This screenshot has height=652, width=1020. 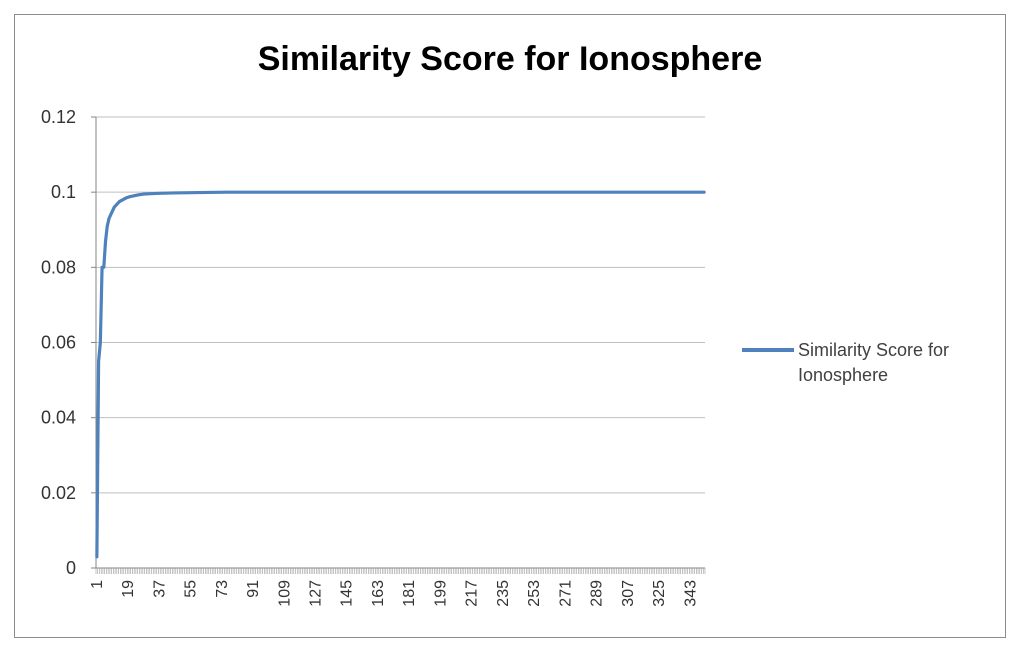 I want to click on x-tick-label: 91, so click(x=253, y=589).